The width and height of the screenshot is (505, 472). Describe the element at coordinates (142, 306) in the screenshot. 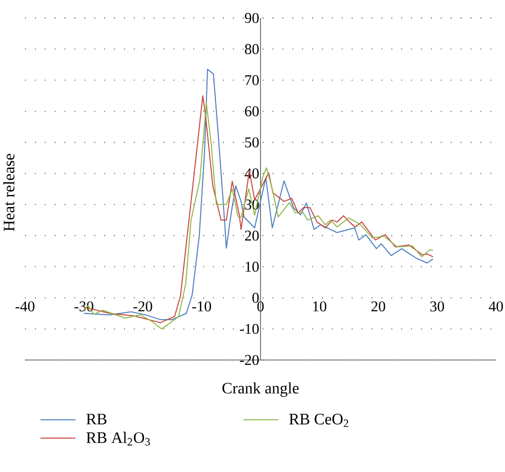

I see `x-tick-label: -20` at that location.